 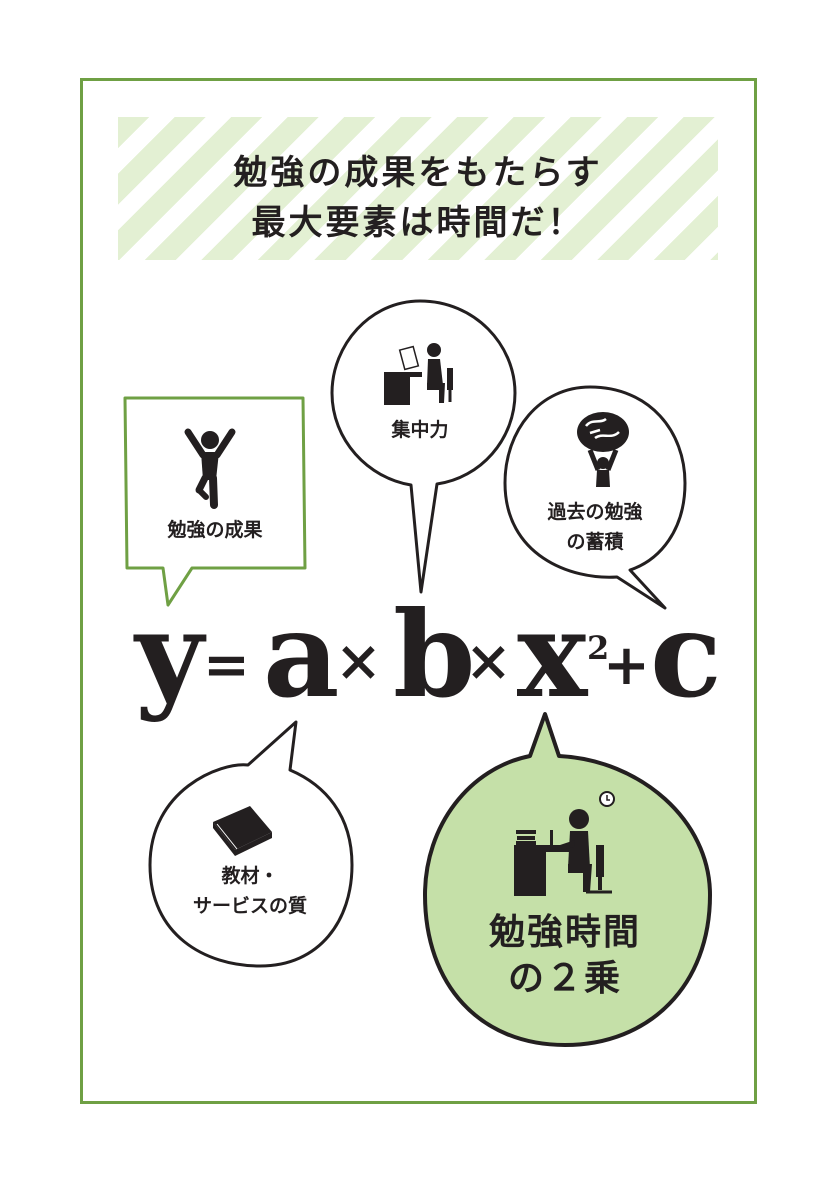 What do you see at coordinates (686, 654) in the screenshot?
I see `formula-c: c` at bounding box center [686, 654].